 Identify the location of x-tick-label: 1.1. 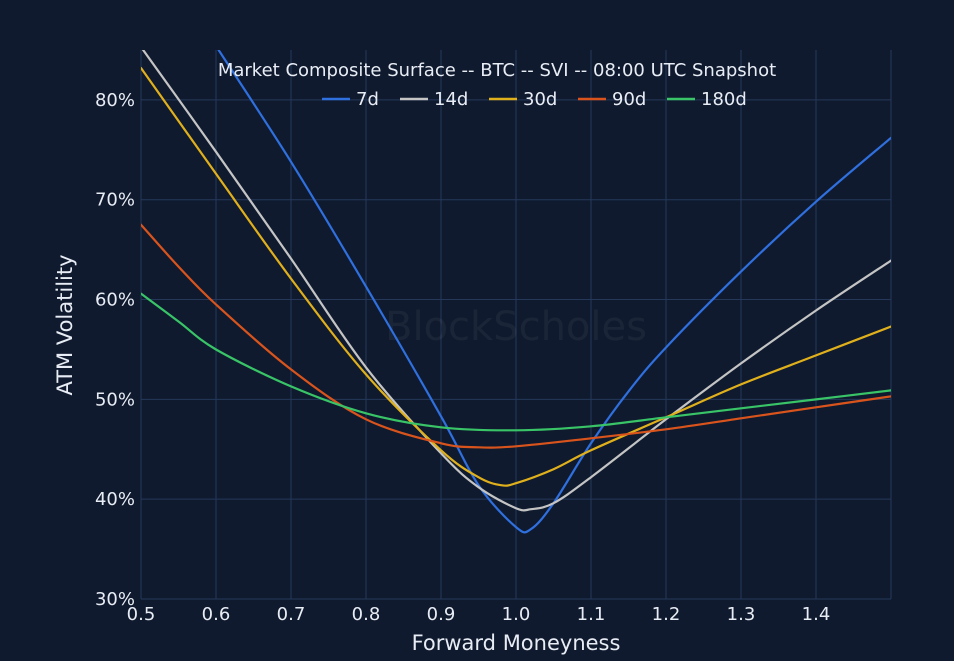
(591, 614).